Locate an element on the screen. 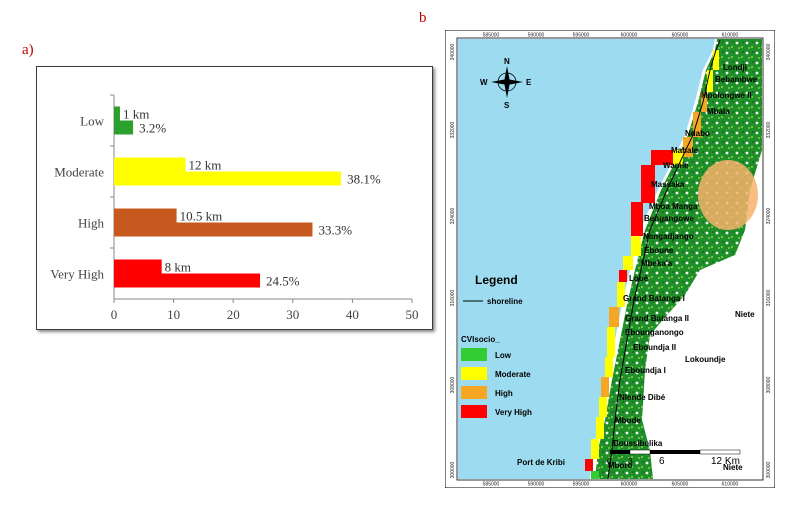 The image size is (791, 511). legend-class-title: CVIsocio_ is located at coordinates (480, 339).